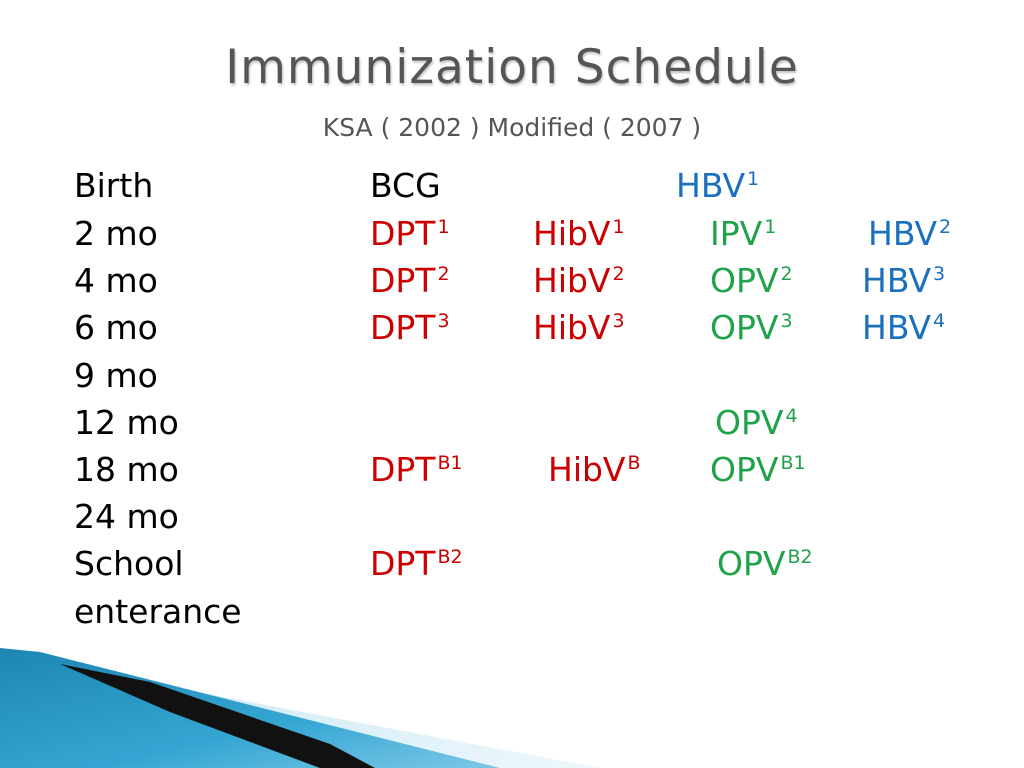  Describe the element at coordinates (512, 423) in the screenshot. I see `schedule-row: 12 mo OPV 4` at that location.